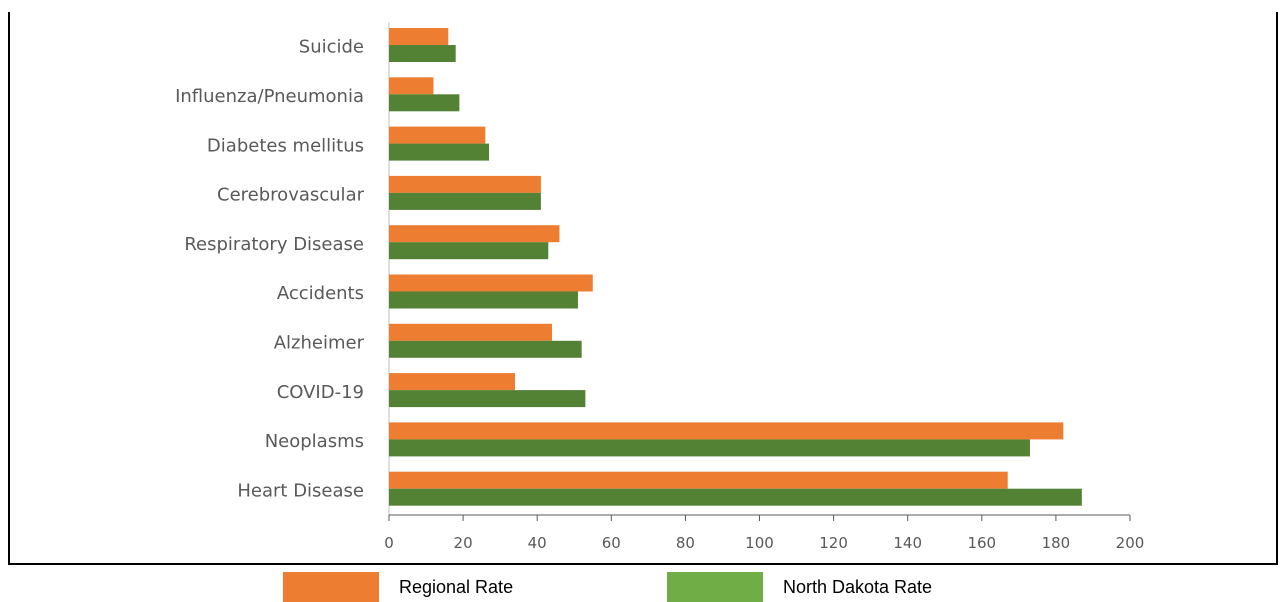 The height and width of the screenshot is (602, 1284). I want to click on category-label: Neoplasms, so click(314, 441).